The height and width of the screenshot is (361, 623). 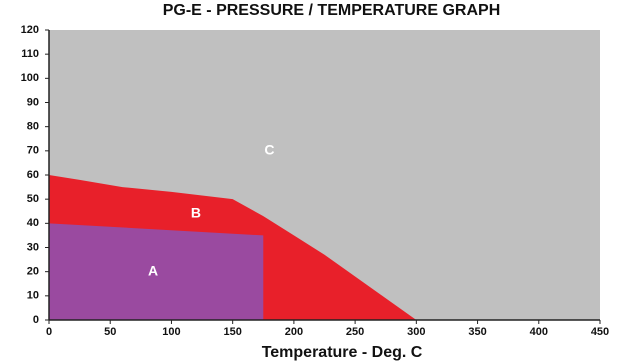 I want to click on region-labels: C B A, so click(x=211, y=210).